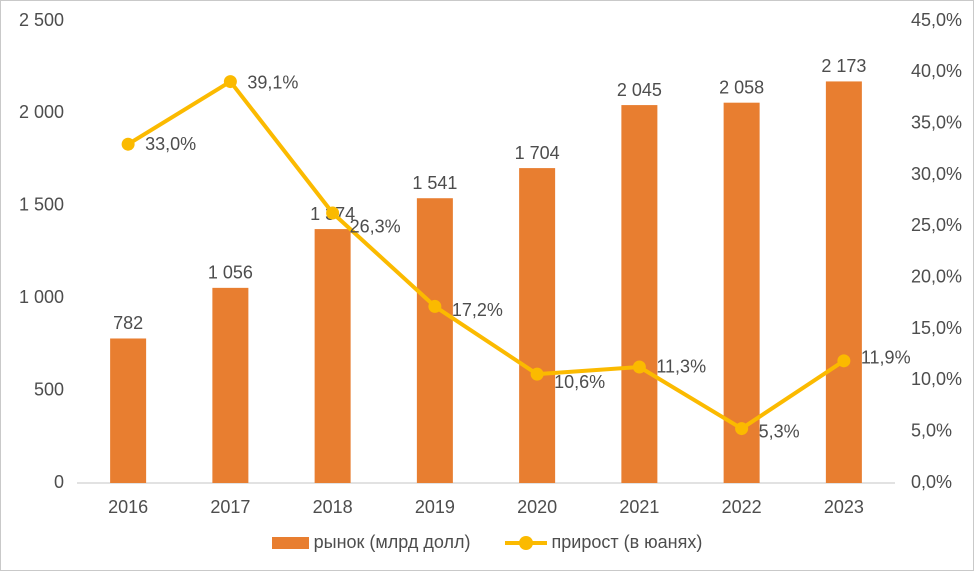 Image resolution: width=974 pixels, height=571 pixels. What do you see at coordinates (843, 66) in the screenshot?
I see `bar-value-label: 2 173` at bounding box center [843, 66].